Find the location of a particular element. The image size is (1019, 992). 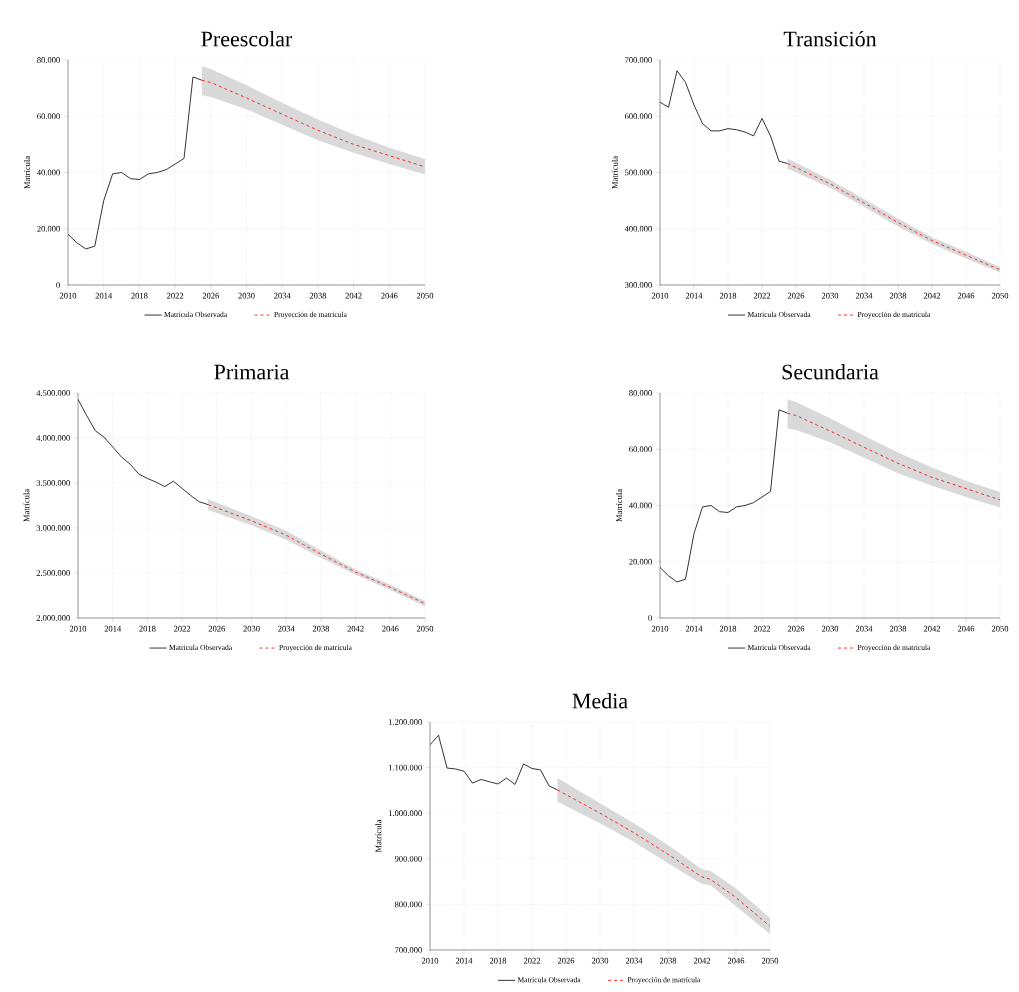

y-tick-label: 2.500.000 is located at coordinates (53, 573).